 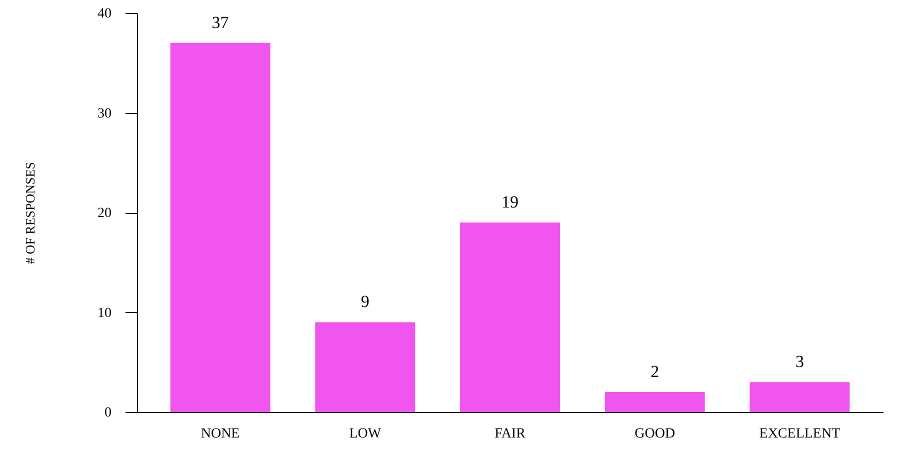 What do you see at coordinates (220, 434) in the screenshot?
I see `x-tick-label: NONE` at bounding box center [220, 434].